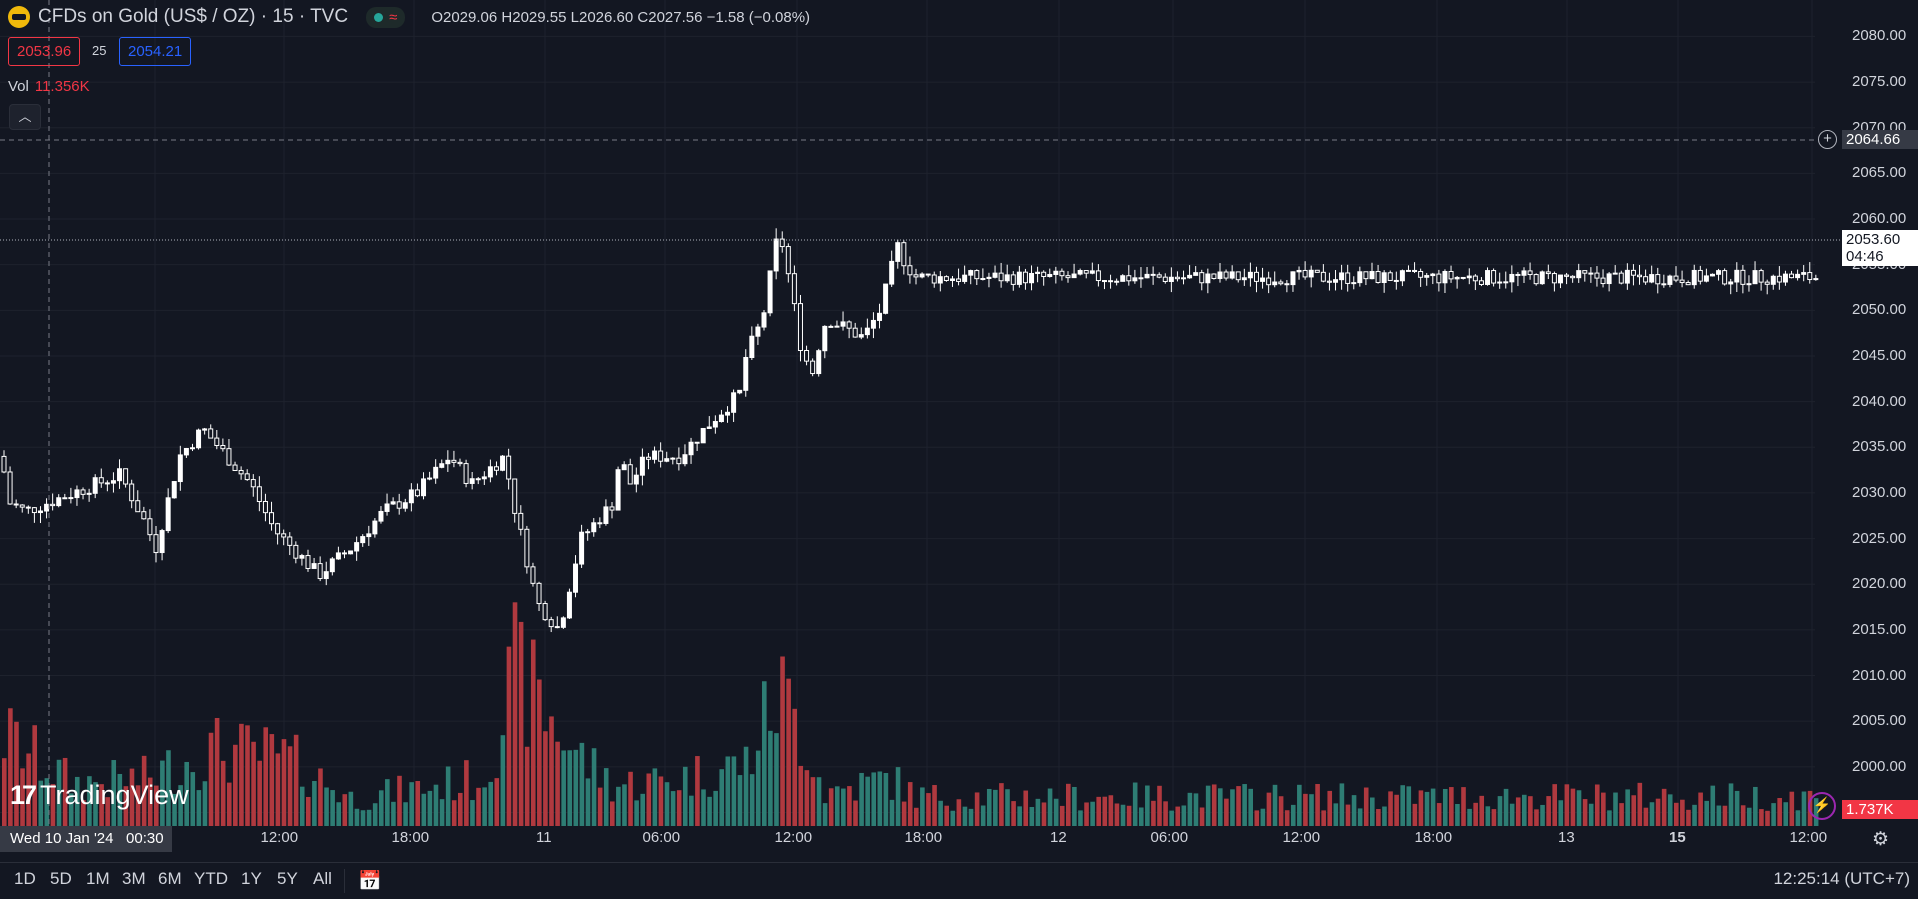 Image resolution: width=1918 pixels, height=899 pixels. What do you see at coordinates (99, 795) in the screenshot?
I see `tradingview-logo: 17 TradingView` at bounding box center [99, 795].